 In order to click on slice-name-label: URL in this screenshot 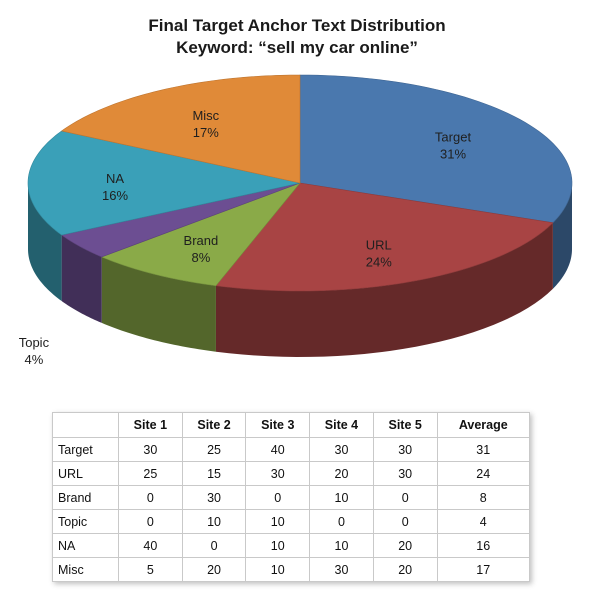, I will do `click(379, 245)`.